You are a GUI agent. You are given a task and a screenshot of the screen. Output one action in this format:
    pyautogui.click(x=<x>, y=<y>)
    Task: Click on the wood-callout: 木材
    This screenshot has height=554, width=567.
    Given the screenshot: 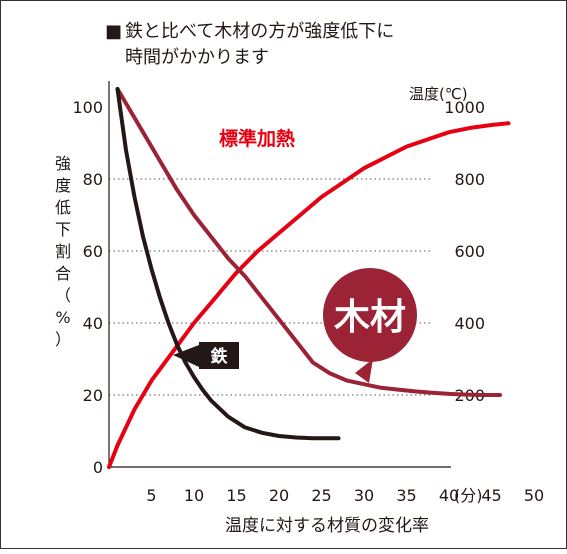 What is the action you would take?
    pyautogui.click(x=370, y=325)
    